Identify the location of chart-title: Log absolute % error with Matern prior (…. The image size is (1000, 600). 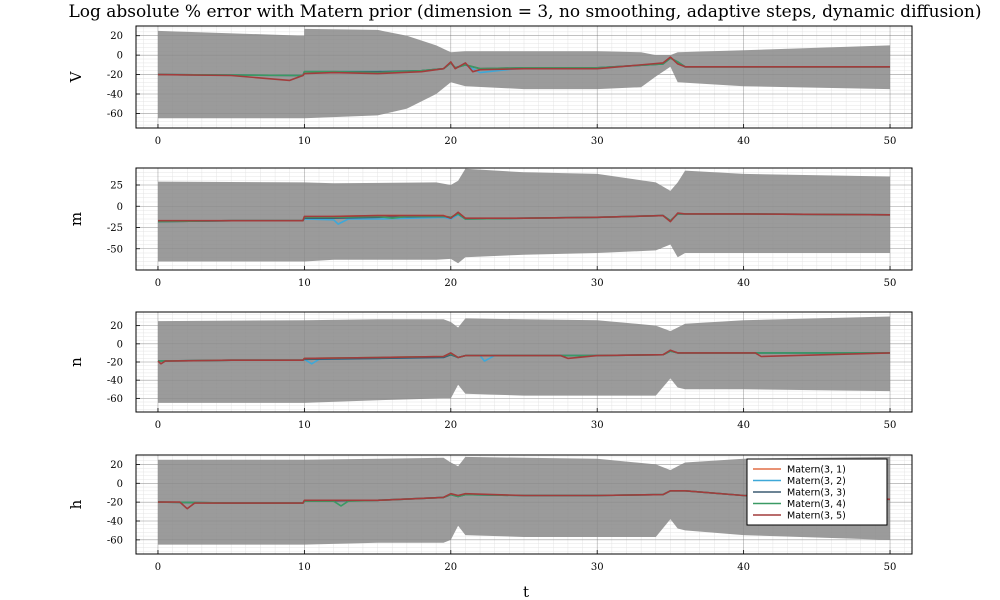
(524, 12).